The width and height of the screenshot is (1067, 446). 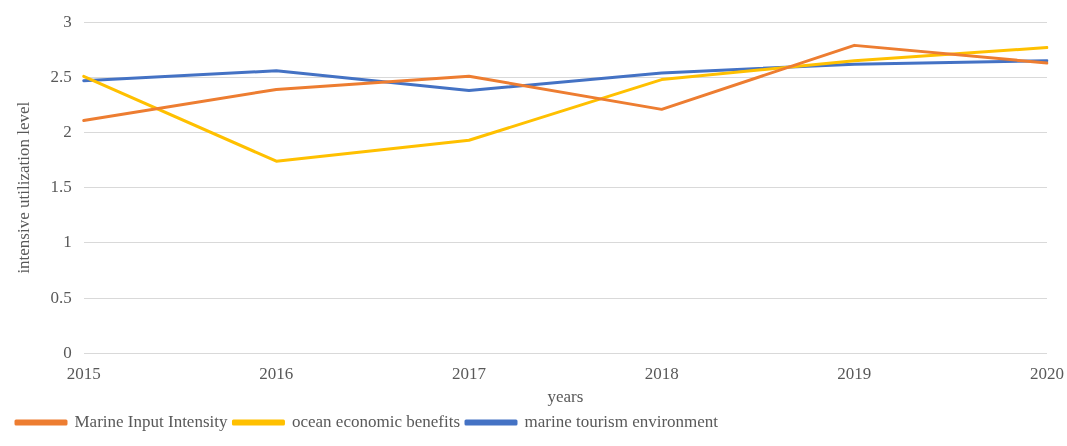 What do you see at coordinates (661, 373) in the screenshot?
I see `x-tick-label: 2018` at bounding box center [661, 373].